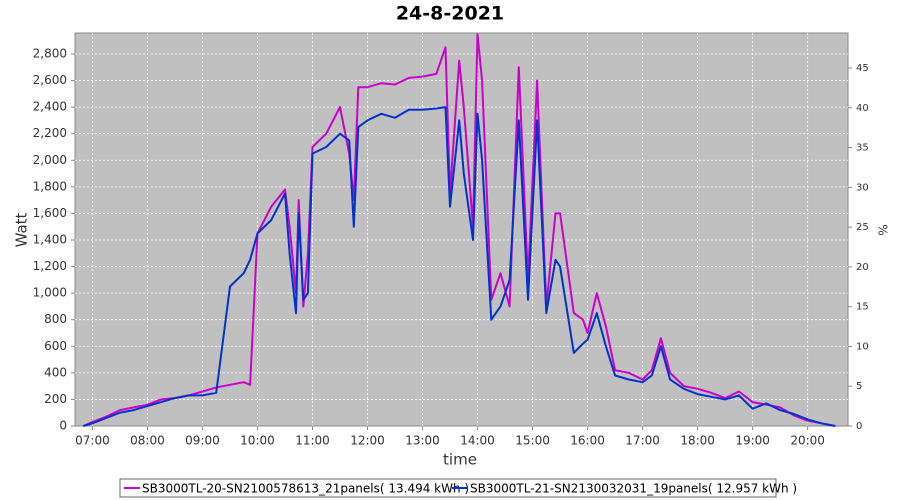 The width and height of the screenshot is (900, 500). I want to click on y-axis-label: Watt, so click(22, 229).